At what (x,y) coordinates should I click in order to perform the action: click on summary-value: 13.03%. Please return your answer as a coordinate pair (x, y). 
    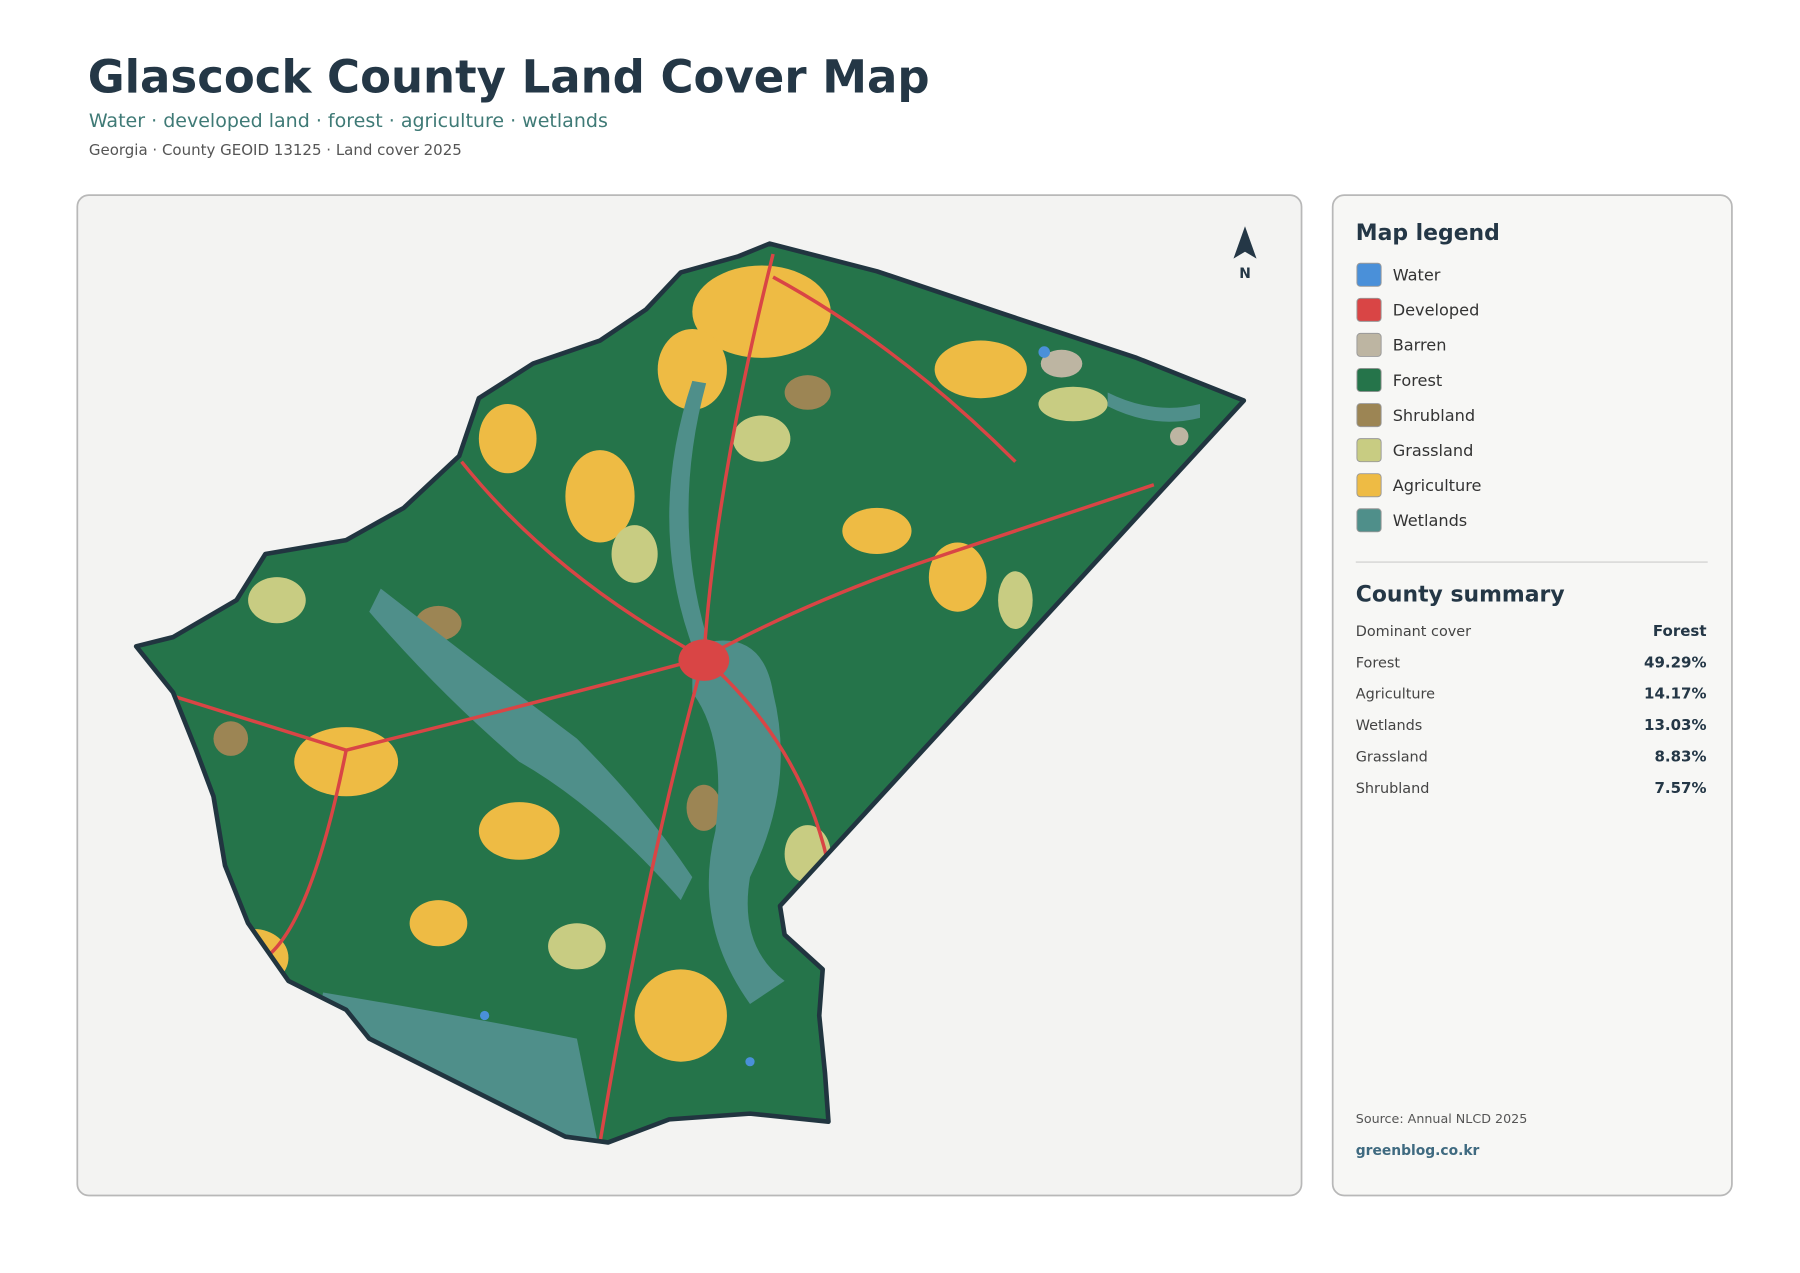
    Looking at the image, I should click on (1675, 725).